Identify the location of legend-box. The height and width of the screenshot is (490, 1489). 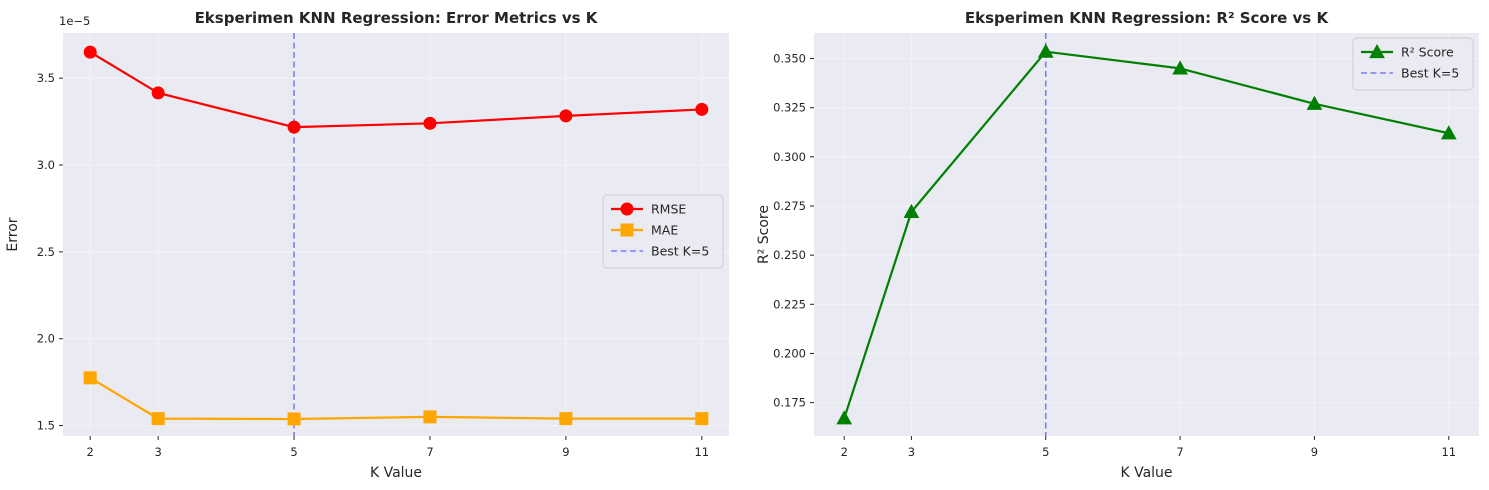
(663, 231).